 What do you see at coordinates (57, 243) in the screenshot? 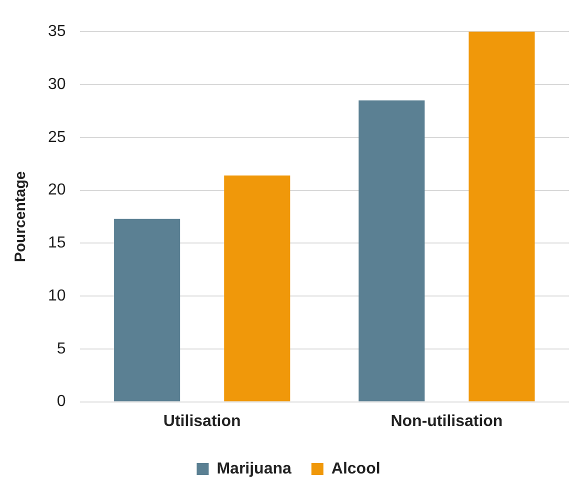
I see `y-tick-label: 15` at bounding box center [57, 243].